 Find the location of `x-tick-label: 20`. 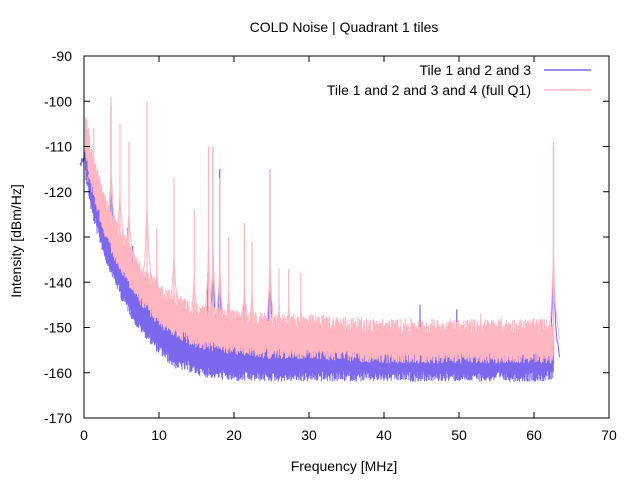

x-tick-label: 20 is located at coordinates (234, 435).